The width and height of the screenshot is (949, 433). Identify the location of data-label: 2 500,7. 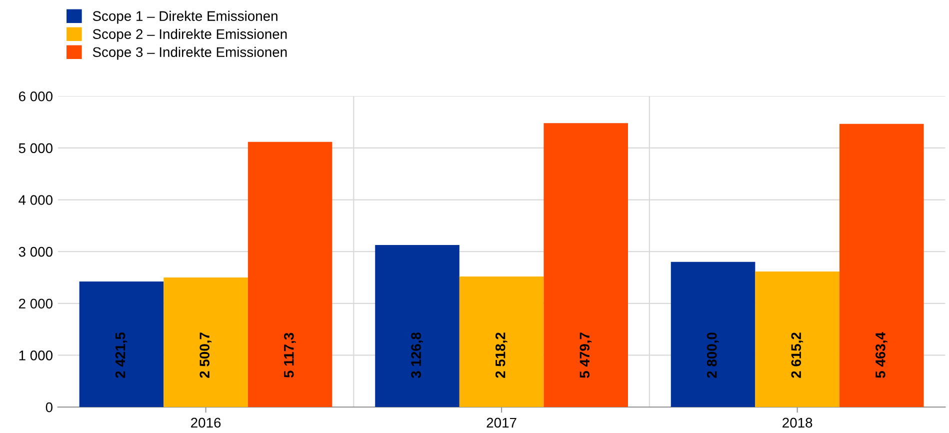
(206, 355).